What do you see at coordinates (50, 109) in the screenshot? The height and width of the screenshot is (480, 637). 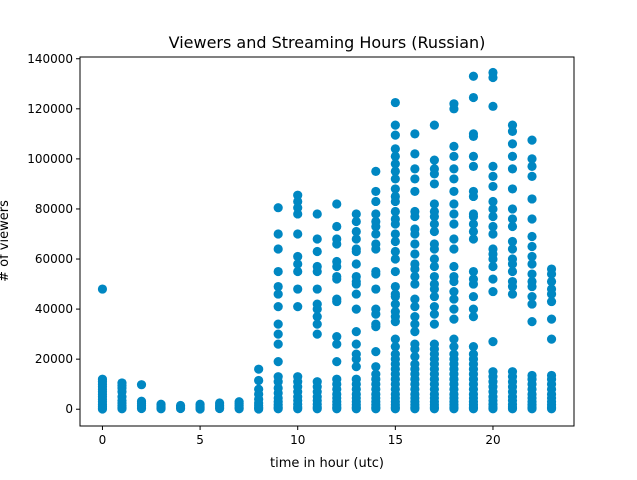 I see `y-tick-label: 120000` at bounding box center [50, 109].